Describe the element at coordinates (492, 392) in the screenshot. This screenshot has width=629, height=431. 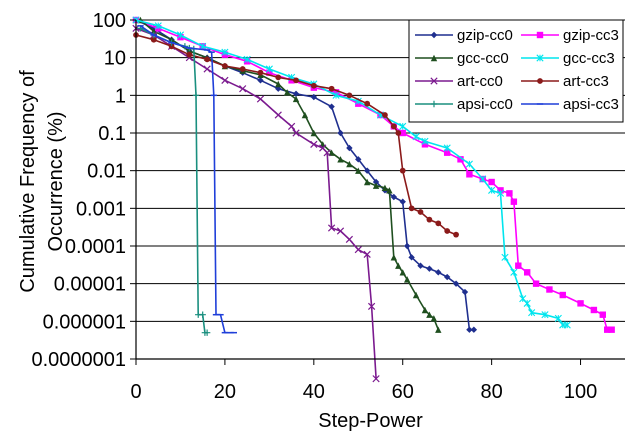
I see `x-tick-label: 80` at that location.